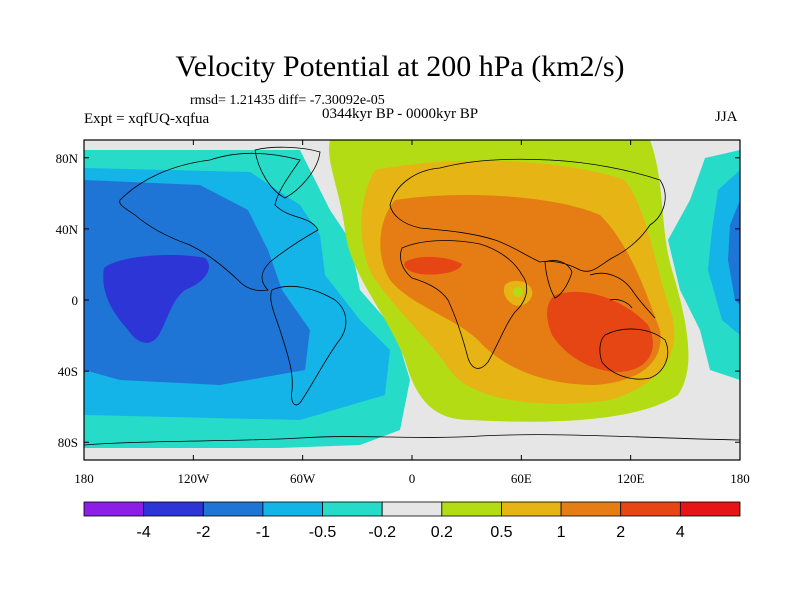  What do you see at coordinates (680, 532) in the screenshot?
I see `colorbar-label: 4` at bounding box center [680, 532].